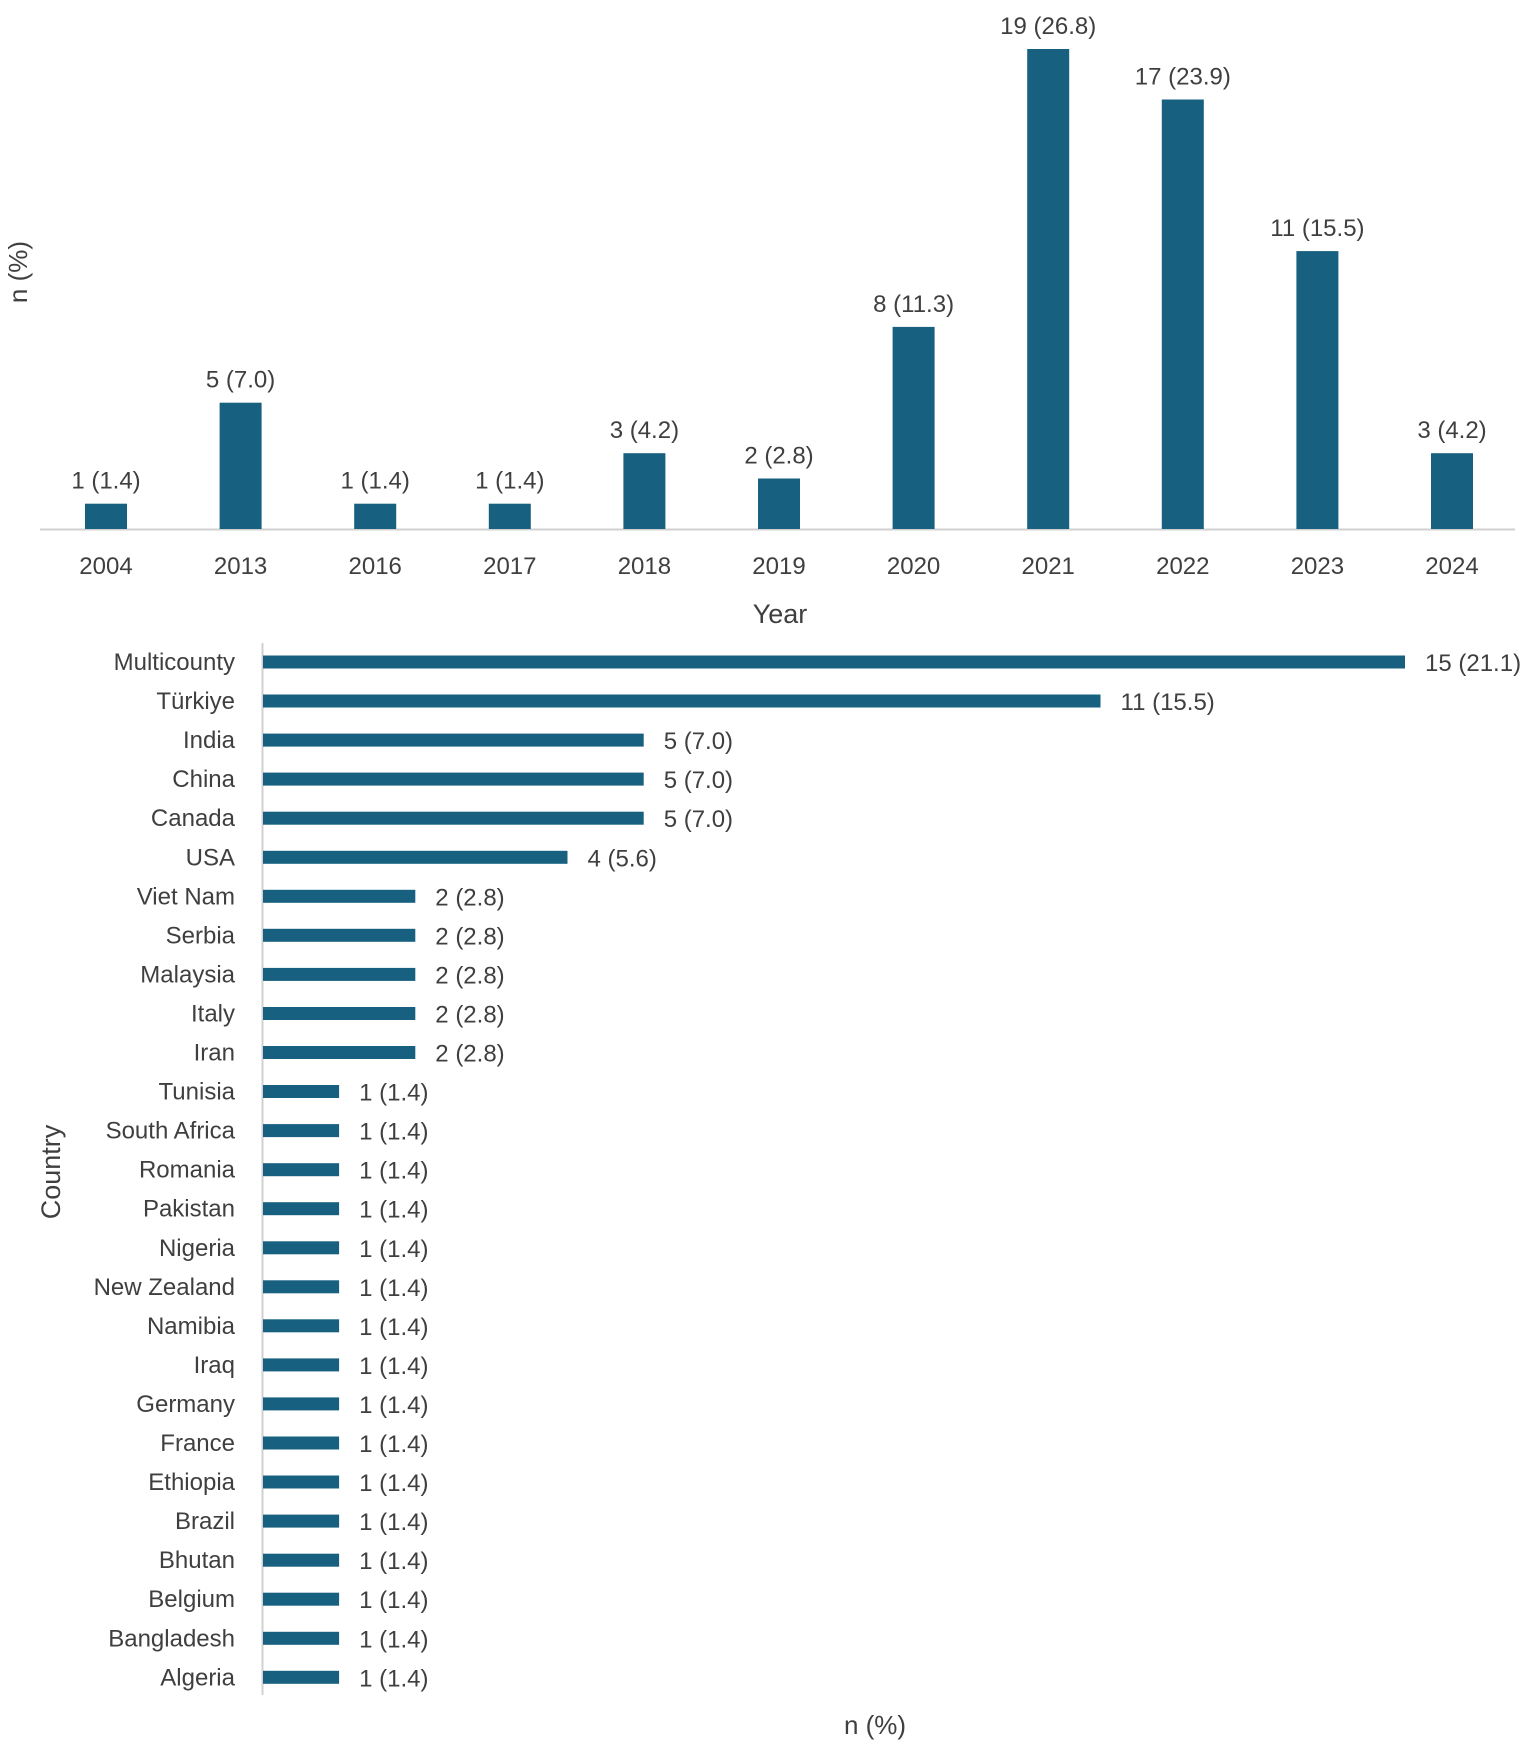  Describe the element at coordinates (106, 516) in the screenshot. I see `year-bar-2004` at that location.